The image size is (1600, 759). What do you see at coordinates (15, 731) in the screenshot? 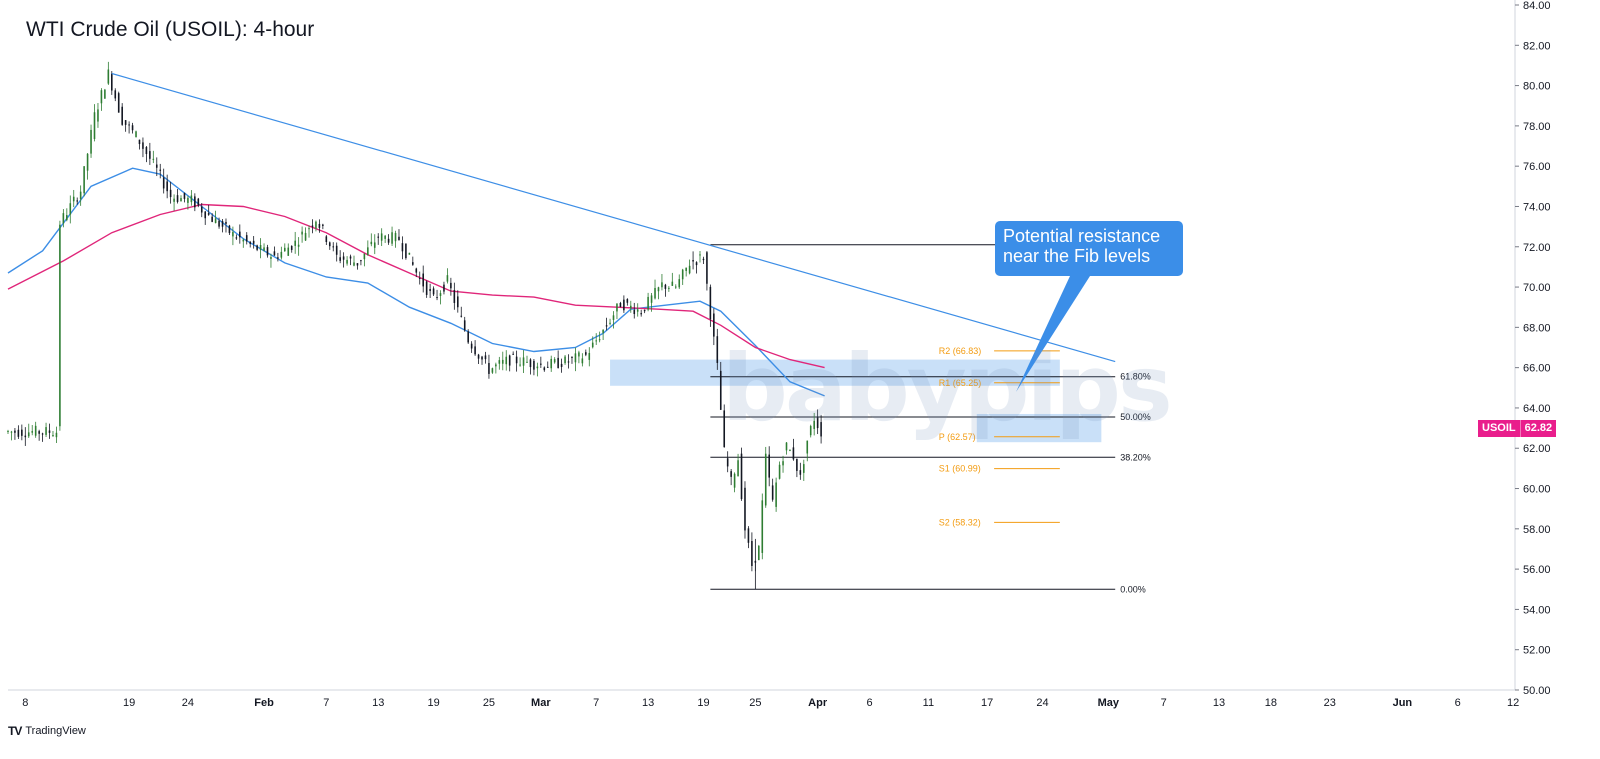
I see `tradingview-icon: TV` at bounding box center [15, 731].